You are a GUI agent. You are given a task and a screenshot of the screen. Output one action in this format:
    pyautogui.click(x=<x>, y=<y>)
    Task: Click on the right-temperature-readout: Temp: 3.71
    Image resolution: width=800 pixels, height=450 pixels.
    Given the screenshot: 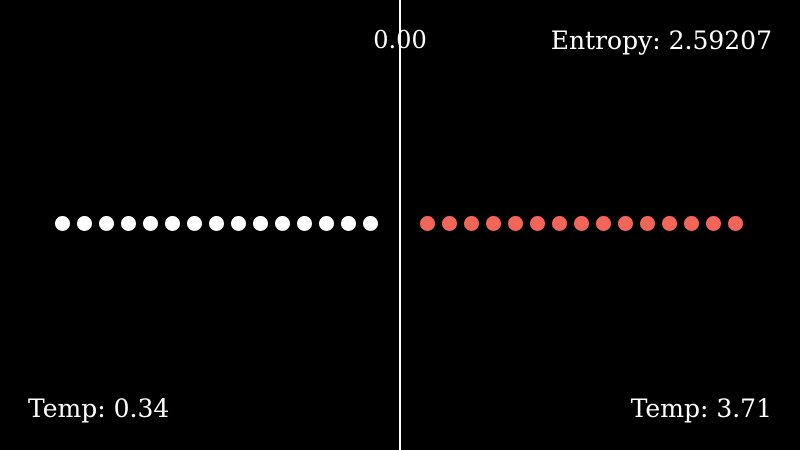 What is the action you would take?
    pyautogui.click(x=701, y=408)
    